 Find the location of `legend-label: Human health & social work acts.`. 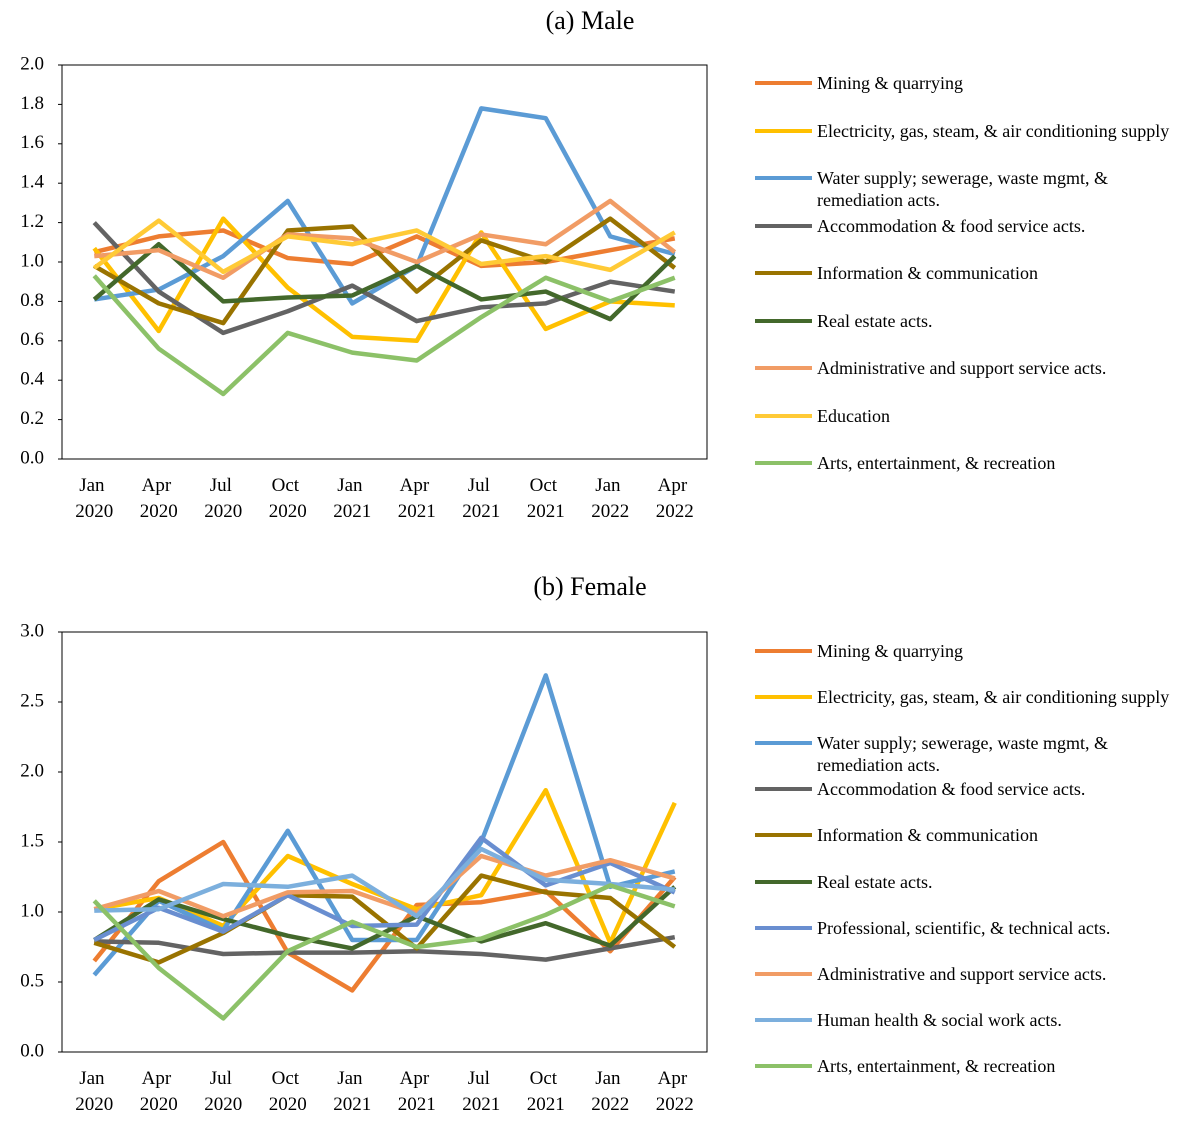

legend-label: Human health & social work acts. is located at coordinates (939, 1019).